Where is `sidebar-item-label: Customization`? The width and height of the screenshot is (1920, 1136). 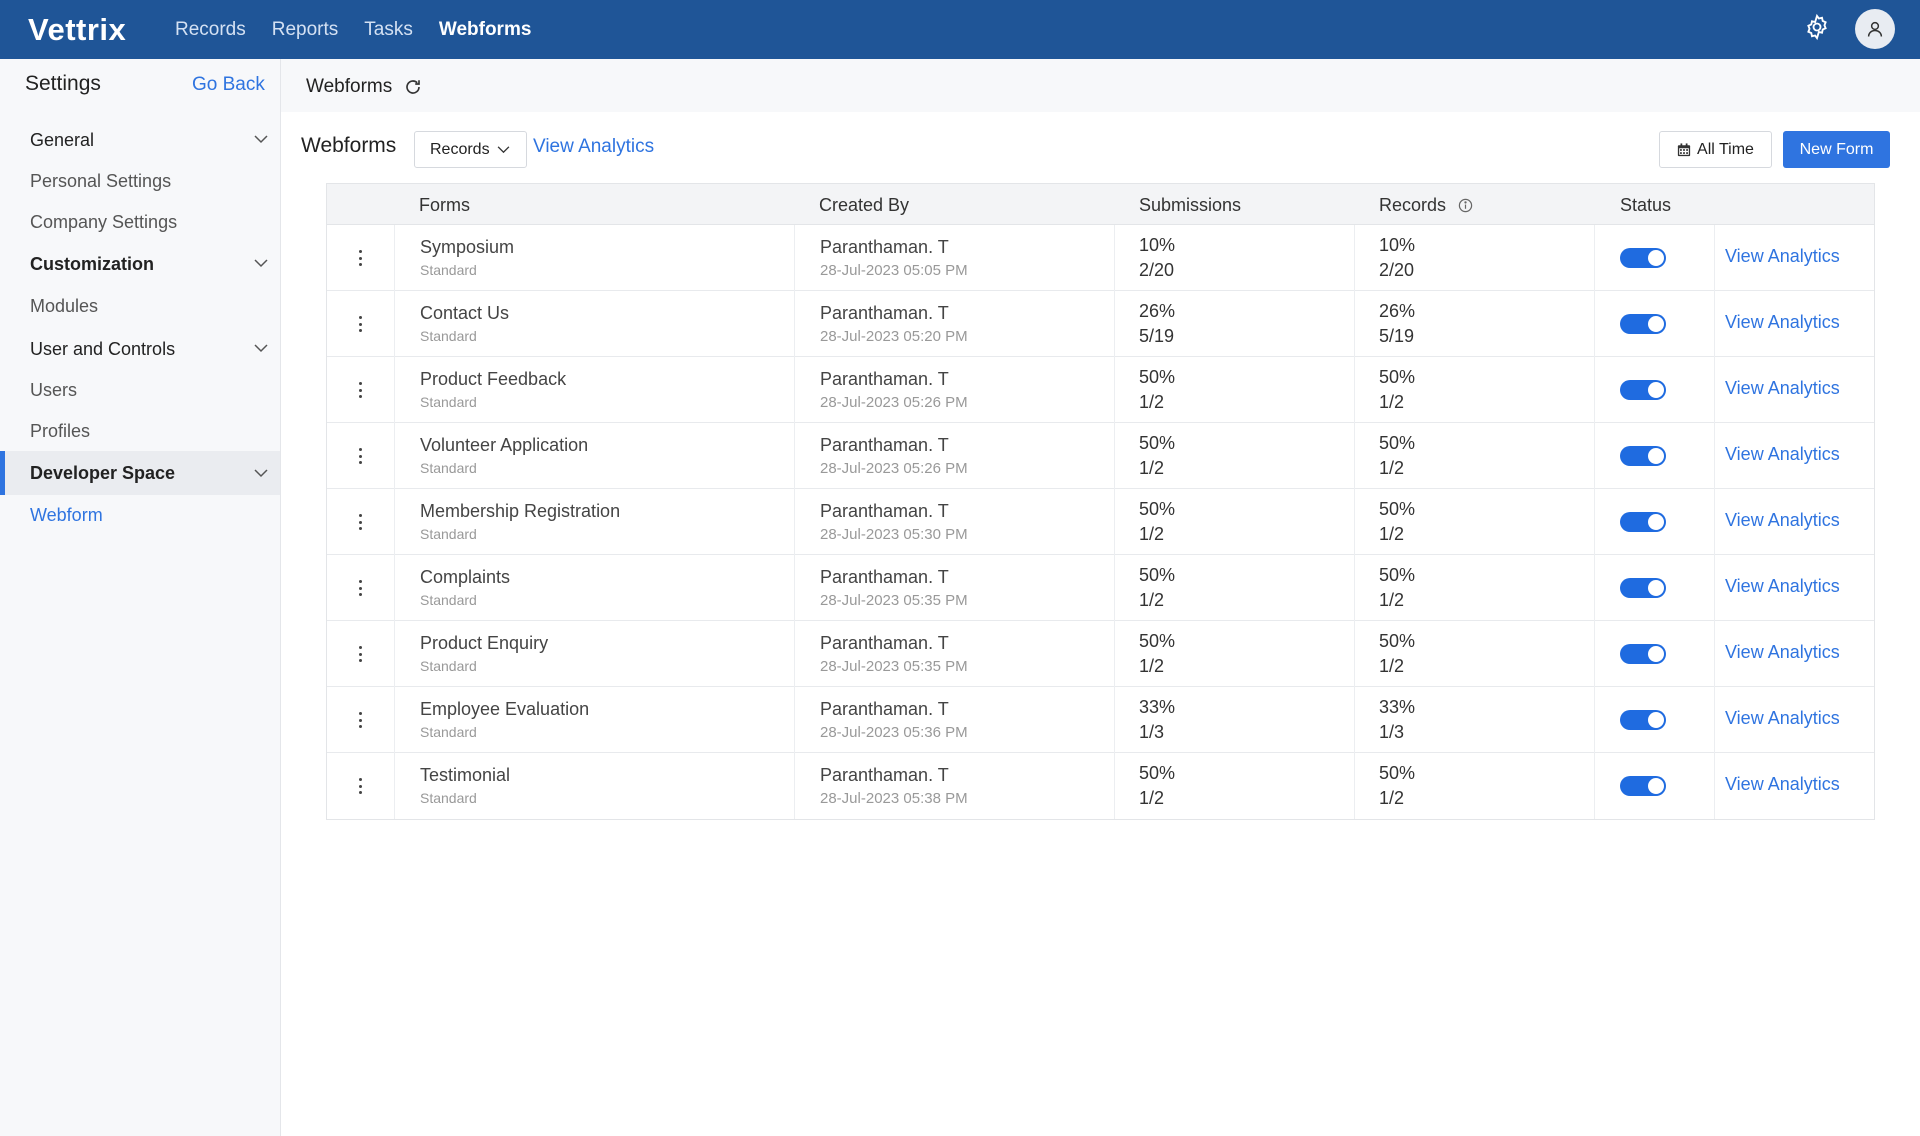
sidebar-item-label: Customization is located at coordinates (92, 263).